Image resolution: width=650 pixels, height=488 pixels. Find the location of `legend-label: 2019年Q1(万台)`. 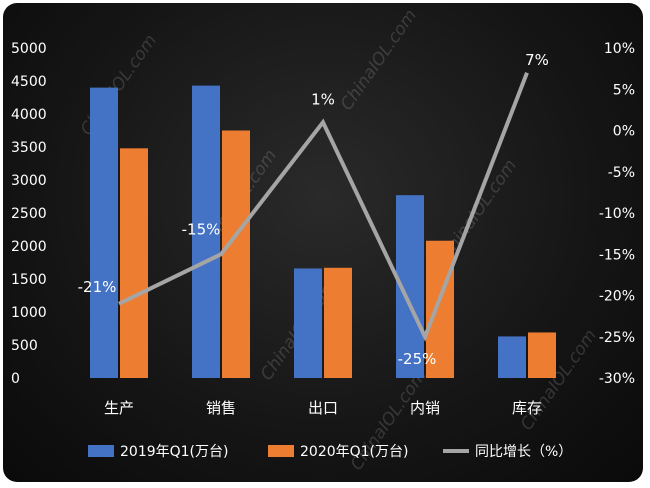

legend-label: 2019年Q1(万台) is located at coordinates (174, 452).